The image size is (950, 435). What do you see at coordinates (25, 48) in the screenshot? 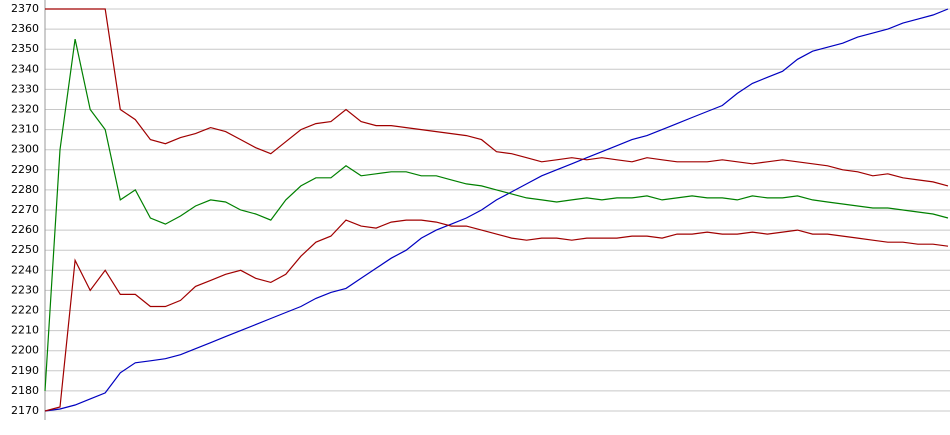
I see `y-tick-label: 2350` at bounding box center [25, 48].